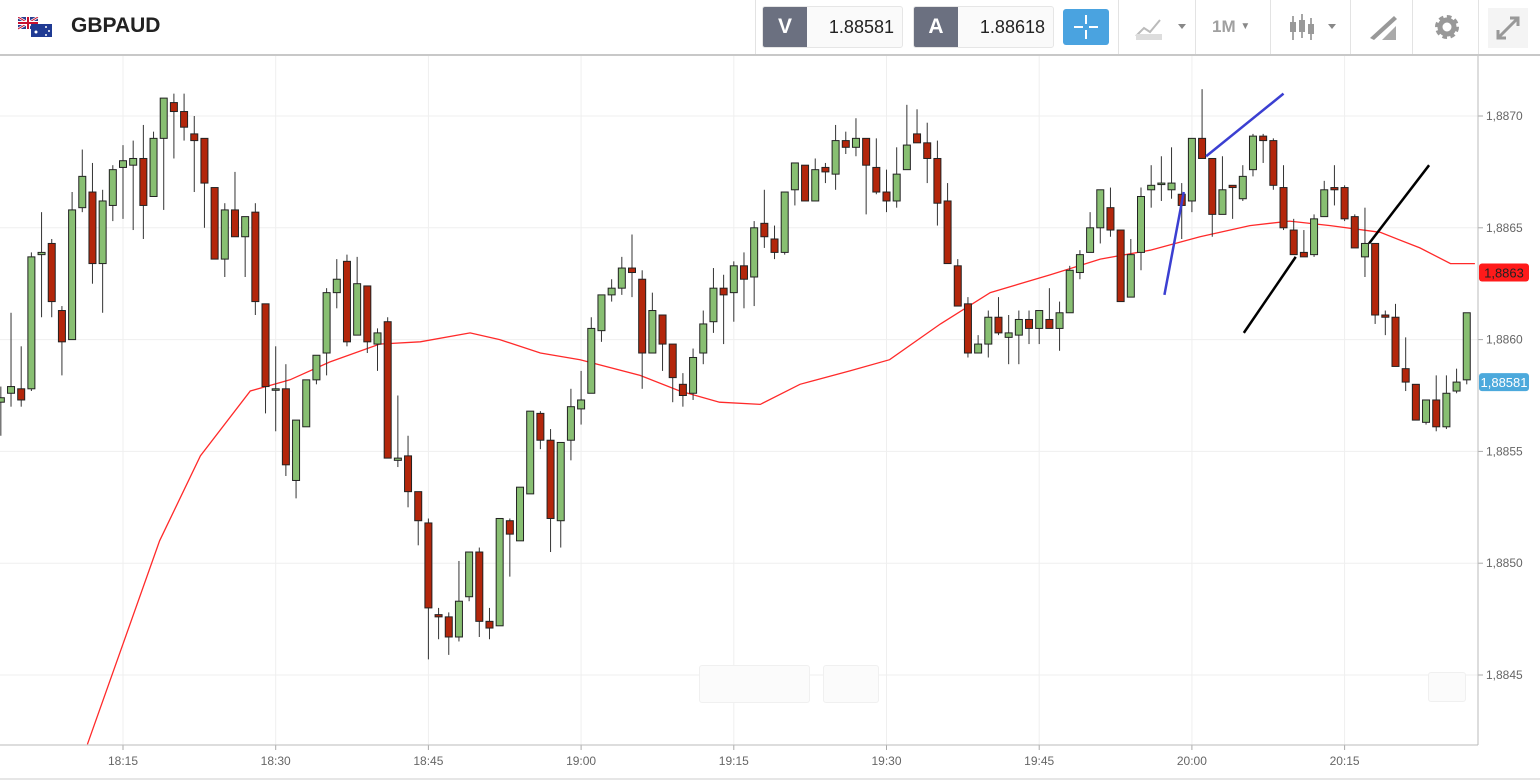  What do you see at coordinates (1447, 687) in the screenshot?
I see `scroll-right-button` at bounding box center [1447, 687].